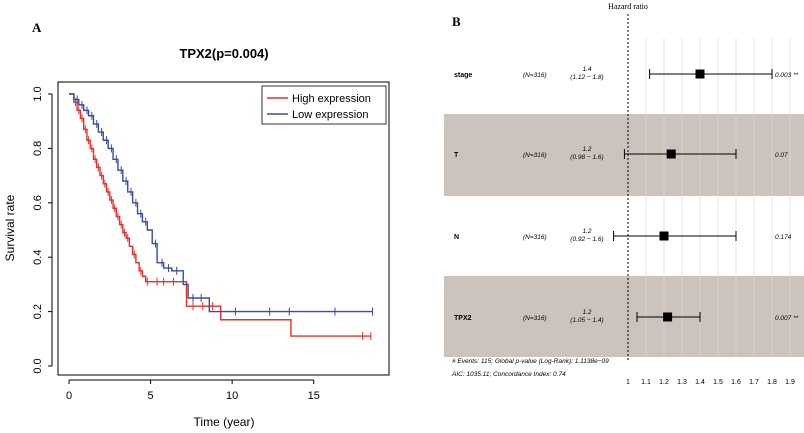 The width and height of the screenshot is (804, 433). What do you see at coordinates (456, 21) in the screenshot?
I see `panel-b-label: B` at bounding box center [456, 21].